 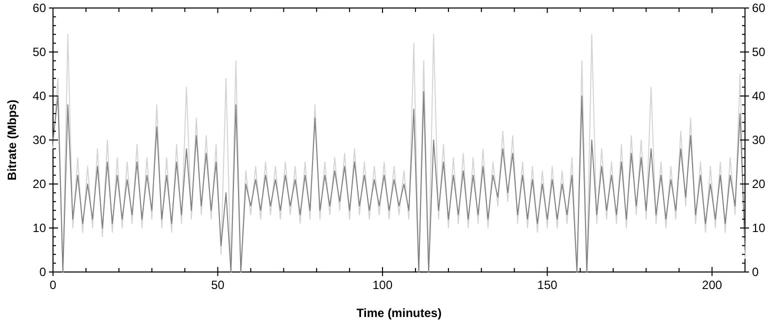 What do you see at coordinates (759, 52) in the screenshot?
I see `y2-tick-label: 50` at bounding box center [759, 52].